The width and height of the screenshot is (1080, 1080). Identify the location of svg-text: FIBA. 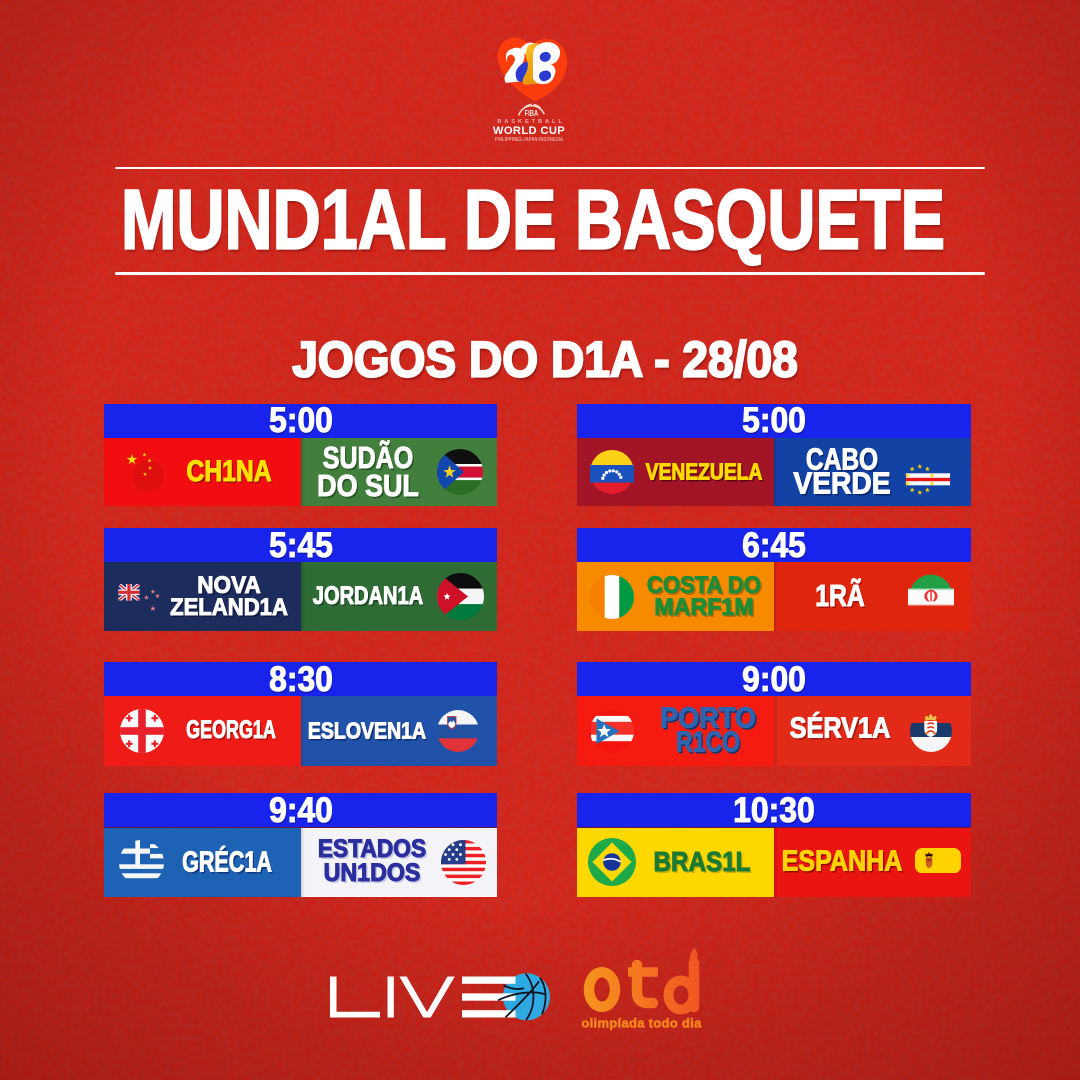
(532, 113).